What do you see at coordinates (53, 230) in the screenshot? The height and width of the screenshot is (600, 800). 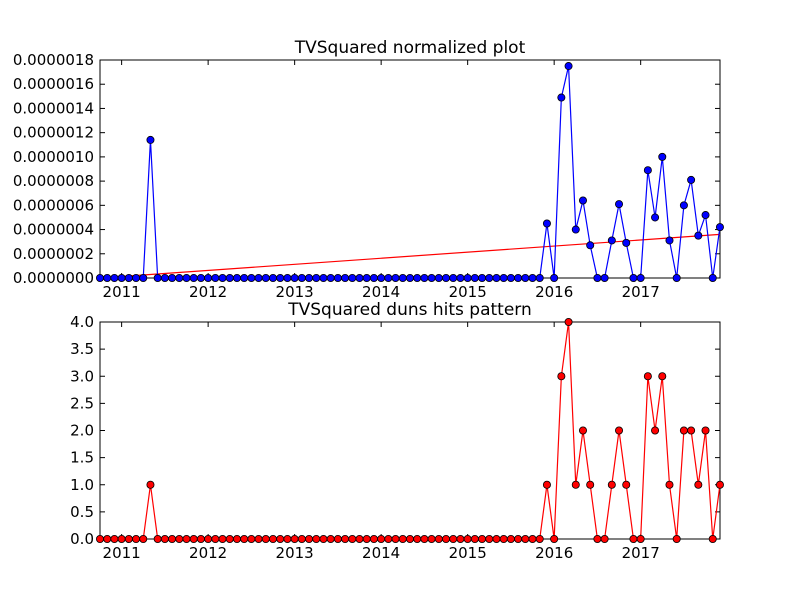 I see `y-tick-label: 0.0000004` at bounding box center [53, 230].